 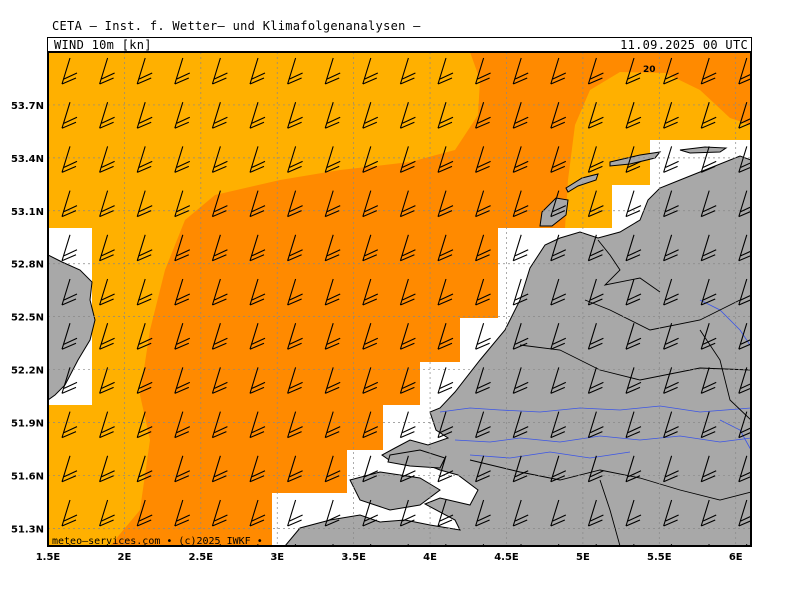 I want to click on lat-tick-label: 53.7N, so click(x=27, y=106).